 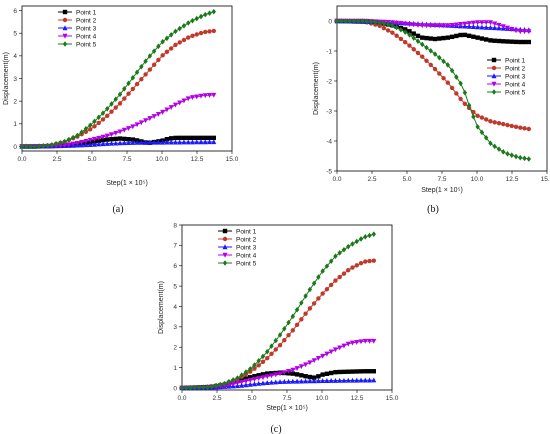 What do you see at coordinates (433, 209) in the screenshot?
I see `panel-label-b: (b)` at bounding box center [433, 209].